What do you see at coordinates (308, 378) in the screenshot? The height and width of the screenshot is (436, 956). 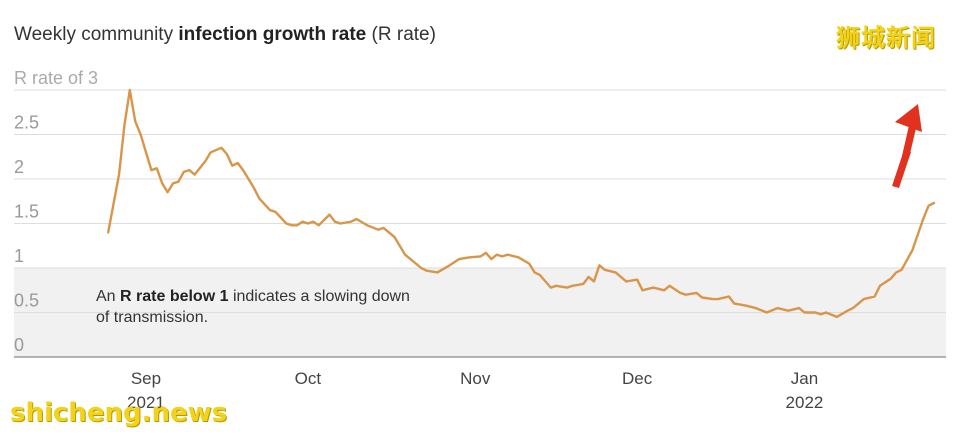 I see `x-tick-label: Oct` at bounding box center [308, 378].